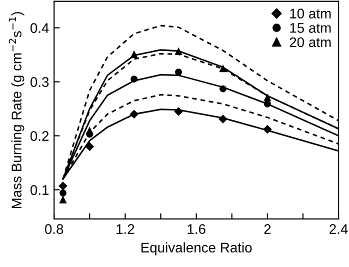 The image size is (349, 267). Describe the element at coordinates (39, 82) in the screenshot. I see `y-tick-label: 0.3` at that location.